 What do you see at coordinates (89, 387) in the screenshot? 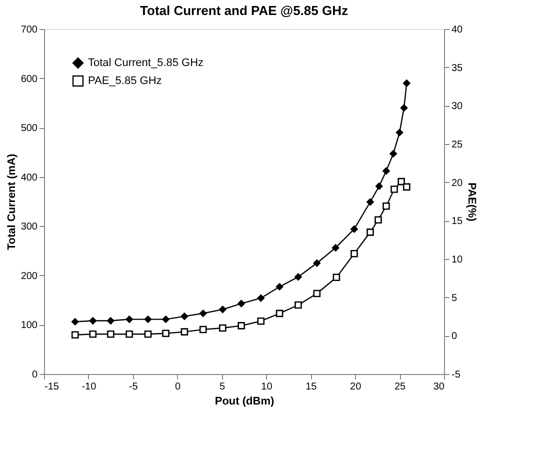
I see `x-tick-label: -10` at bounding box center [89, 387].